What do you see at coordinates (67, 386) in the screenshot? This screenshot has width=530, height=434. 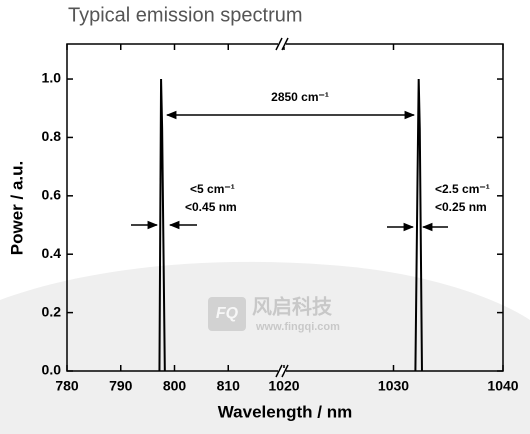 I see `x-tick-label: 780` at bounding box center [67, 386].